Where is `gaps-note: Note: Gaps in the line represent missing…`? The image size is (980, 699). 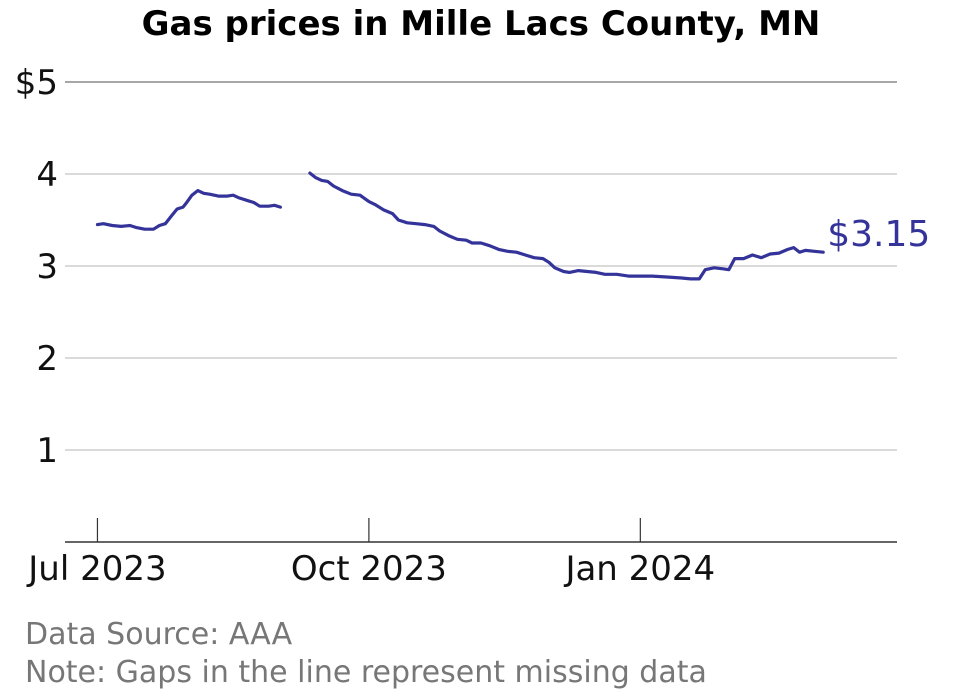
gaps-note: Note: Gaps in the line represent missing… is located at coordinates (366, 672).